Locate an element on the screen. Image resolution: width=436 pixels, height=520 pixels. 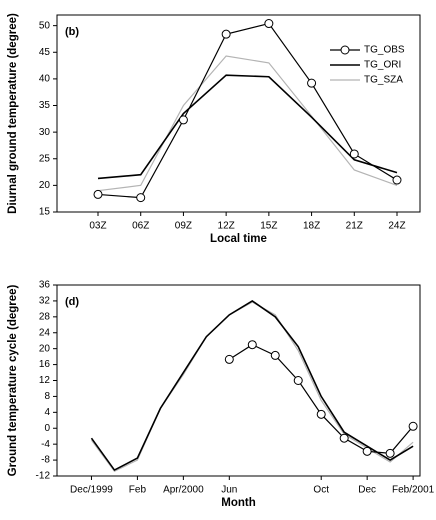
y-tick-label: 50 is located at coordinates (45, 25).